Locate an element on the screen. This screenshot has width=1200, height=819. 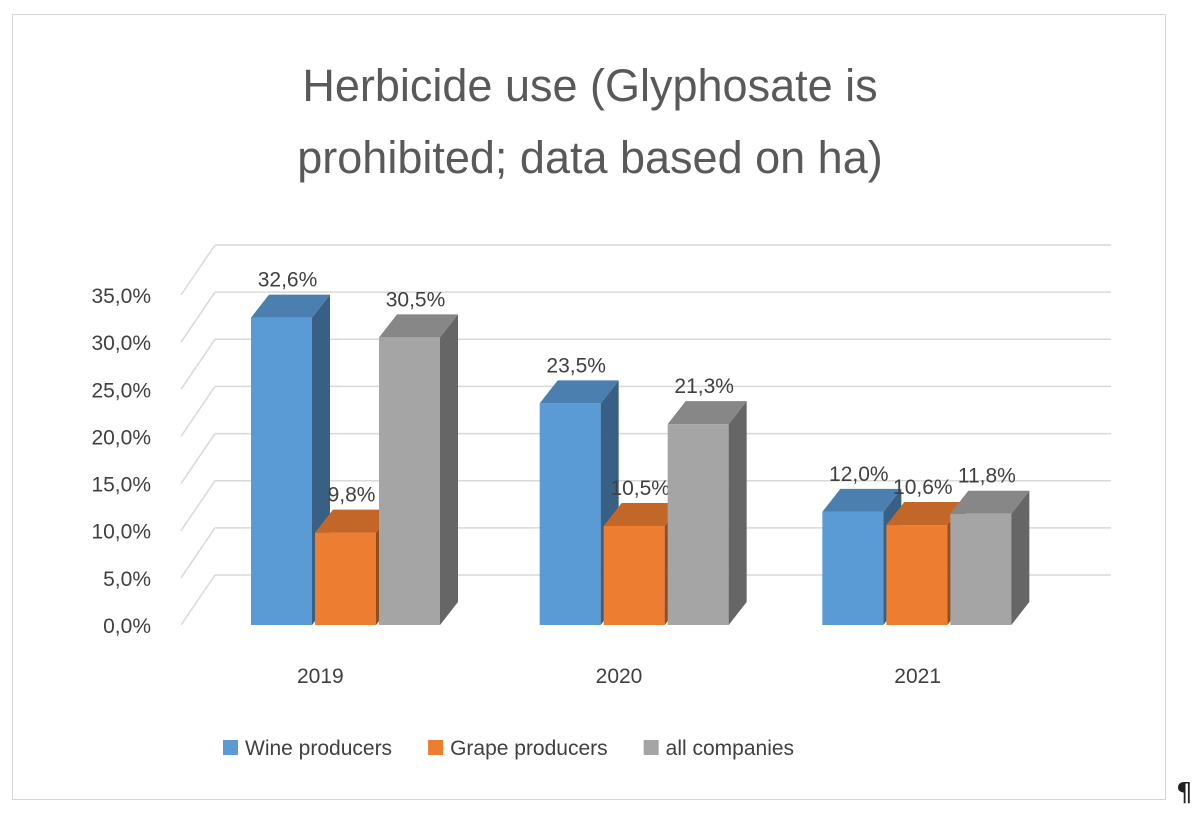
y-tick-label: 25,0% is located at coordinates (121, 390).